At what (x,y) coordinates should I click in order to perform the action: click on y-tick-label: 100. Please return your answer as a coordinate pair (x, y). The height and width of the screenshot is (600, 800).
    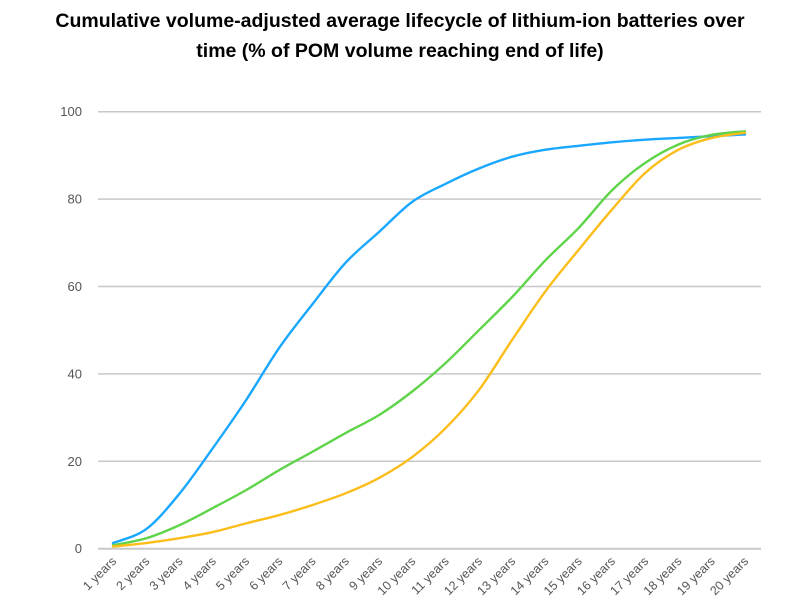
    Looking at the image, I should click on (71, 111).